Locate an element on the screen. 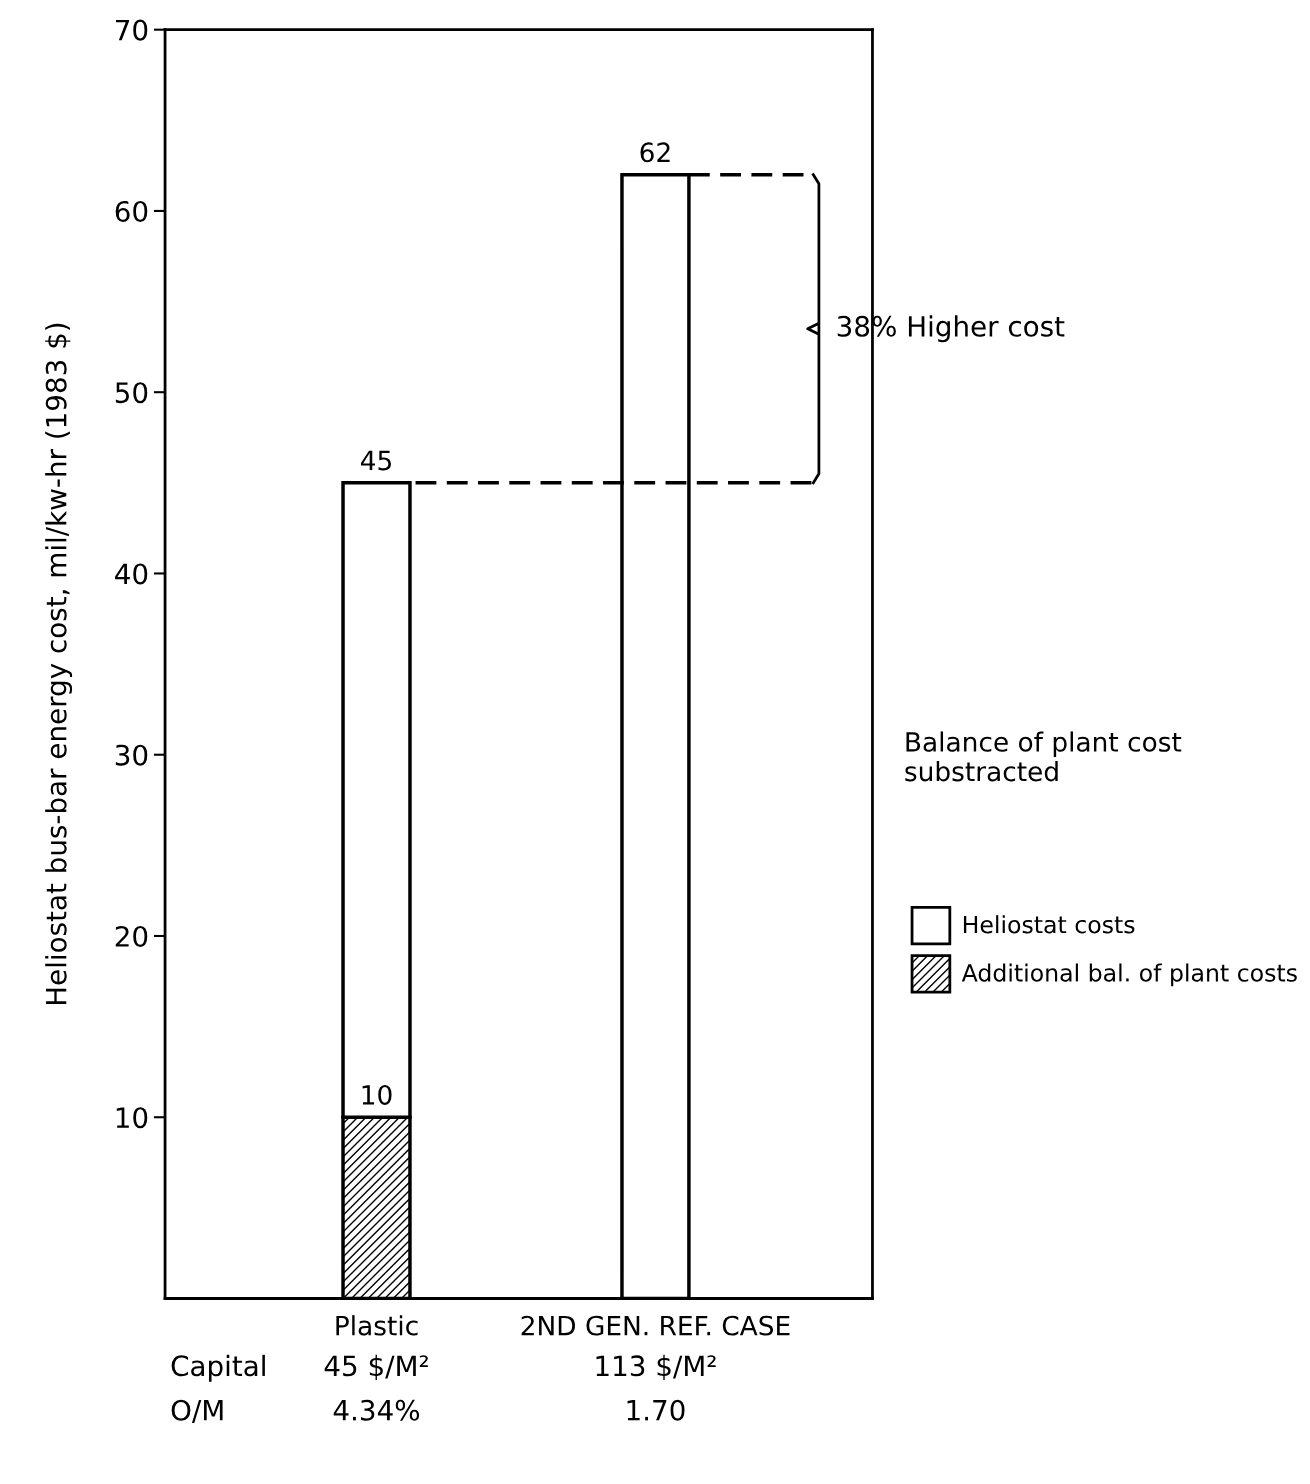 This screenshot has height=1484, width=1310. x-tick-label: 2ND GEN. REF. CASE is located at coordinates (655, 1325).